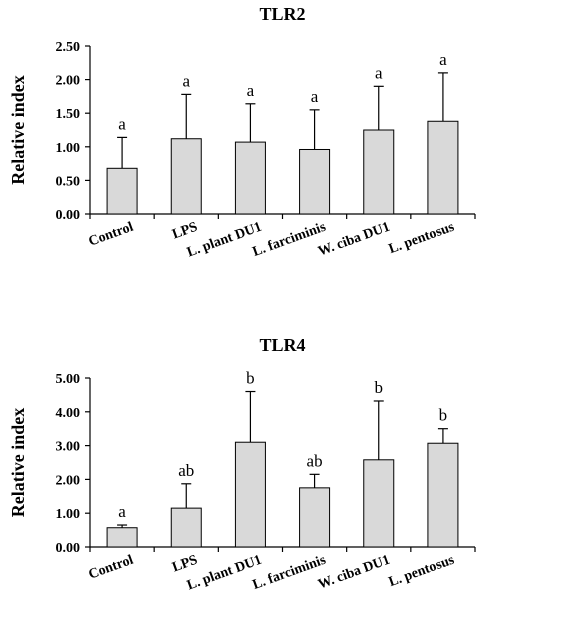 The image size is (561, 632). Describe the element at coordinates (68, 114) in the screenshot. I see `y-tick-label: 1.50` at that location.